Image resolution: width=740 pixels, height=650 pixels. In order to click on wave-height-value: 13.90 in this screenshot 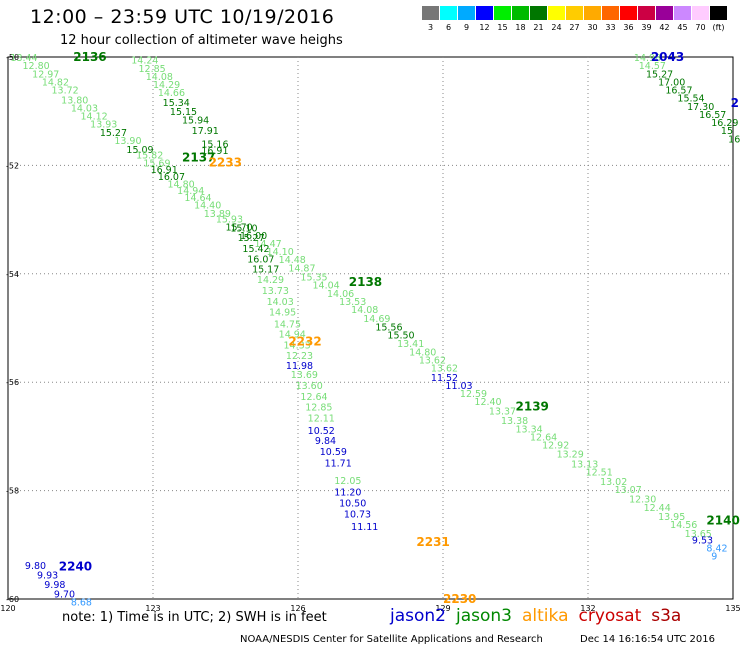, I will do `click(127, 141)`.